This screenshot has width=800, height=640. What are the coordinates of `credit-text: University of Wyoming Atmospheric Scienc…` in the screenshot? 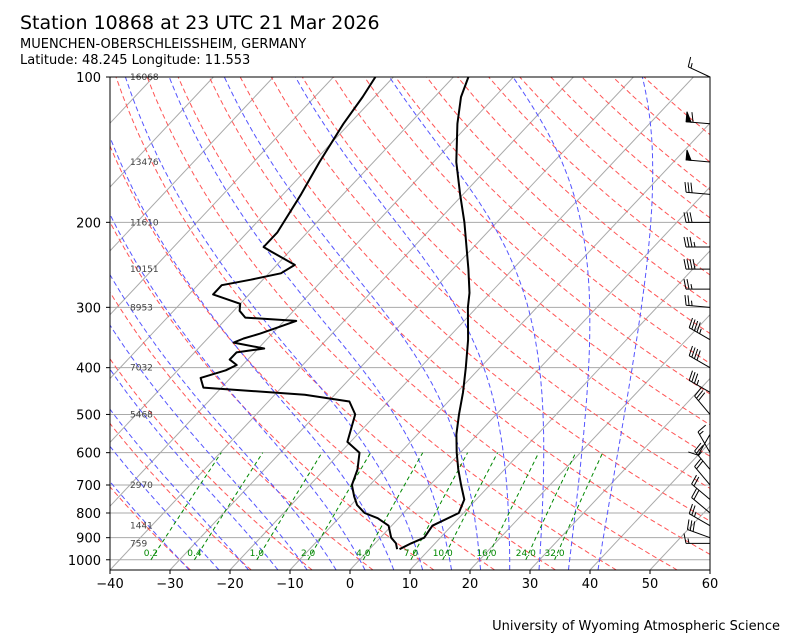 It's located at (636, 626).